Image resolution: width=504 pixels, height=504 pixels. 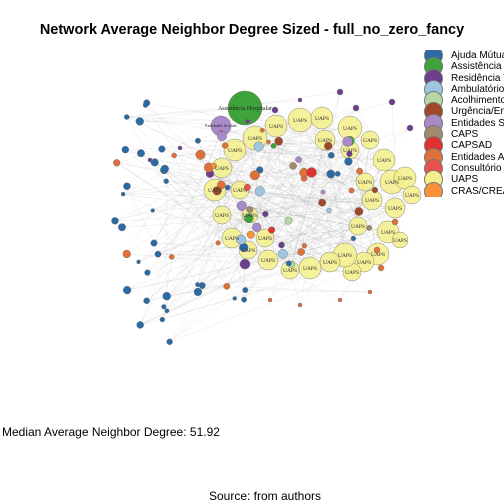 What do you see at coordinates (477, 112) in the screenshot?
I see `legend-label: Urgência/Emergência` at bounding box center [477, 112].